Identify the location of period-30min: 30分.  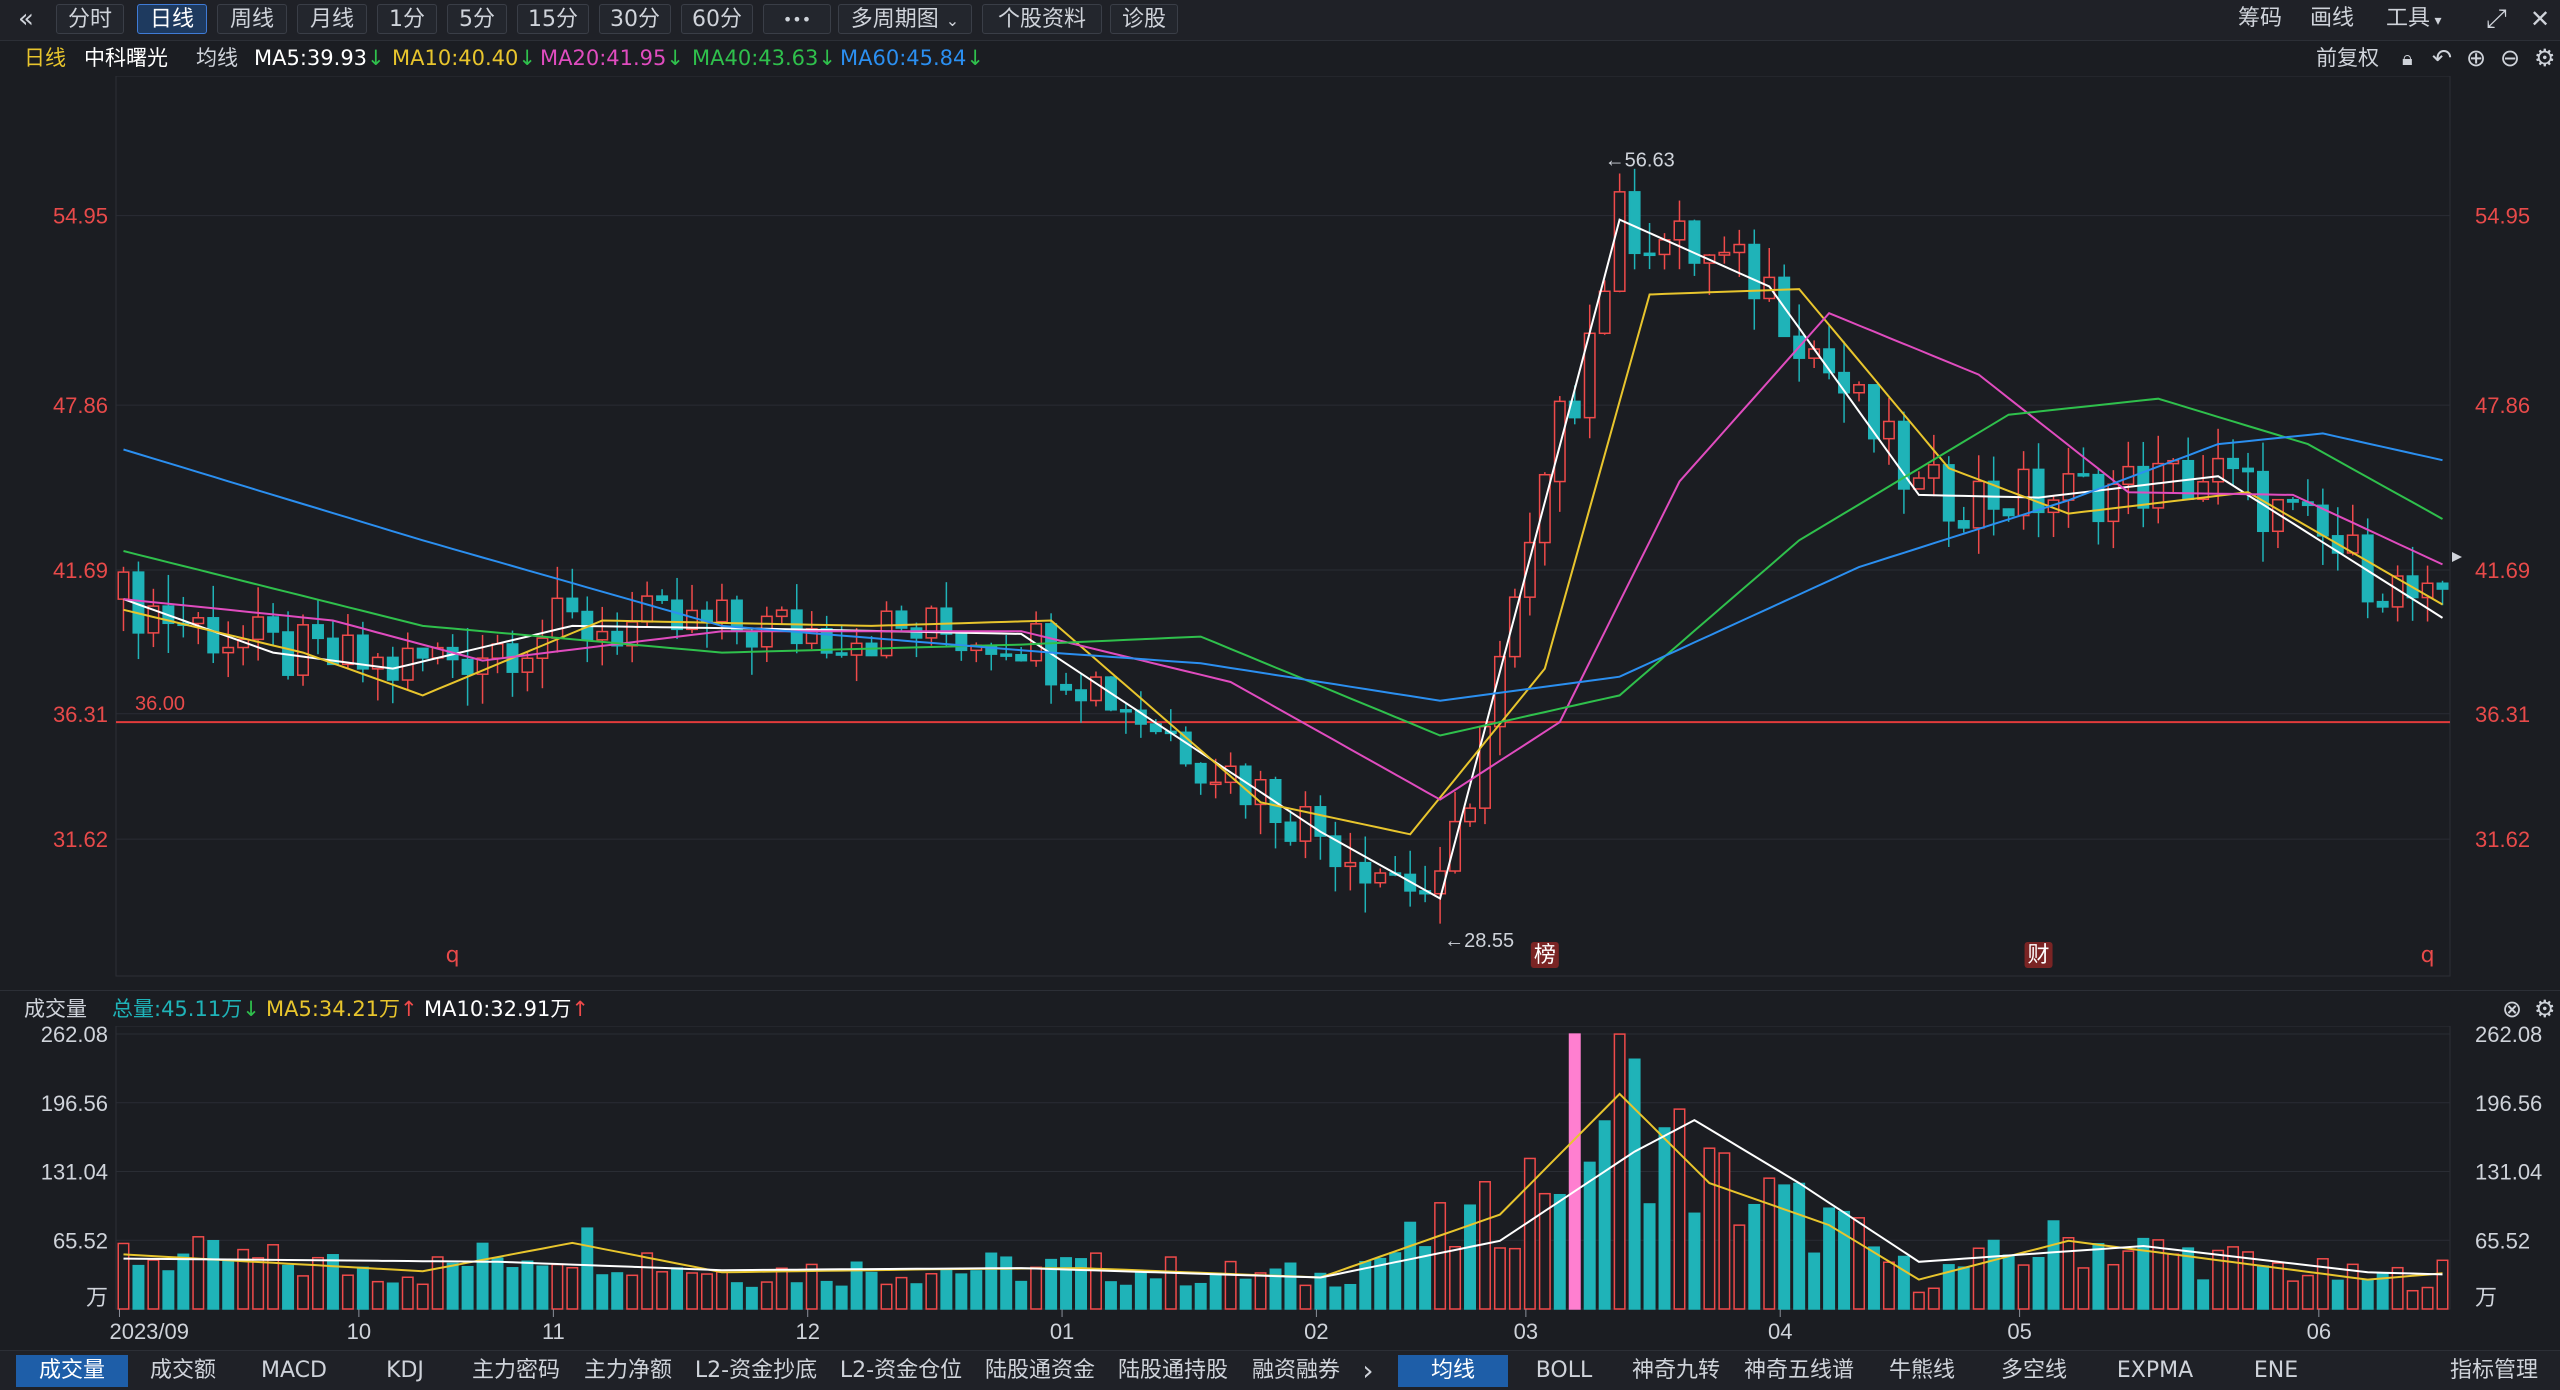
(635, 19).